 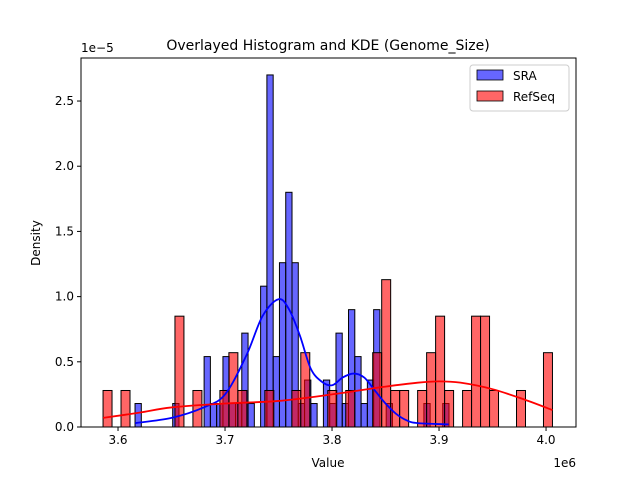 I want to click on y-offset-label: 1e−5, so click(x=97, y=48).